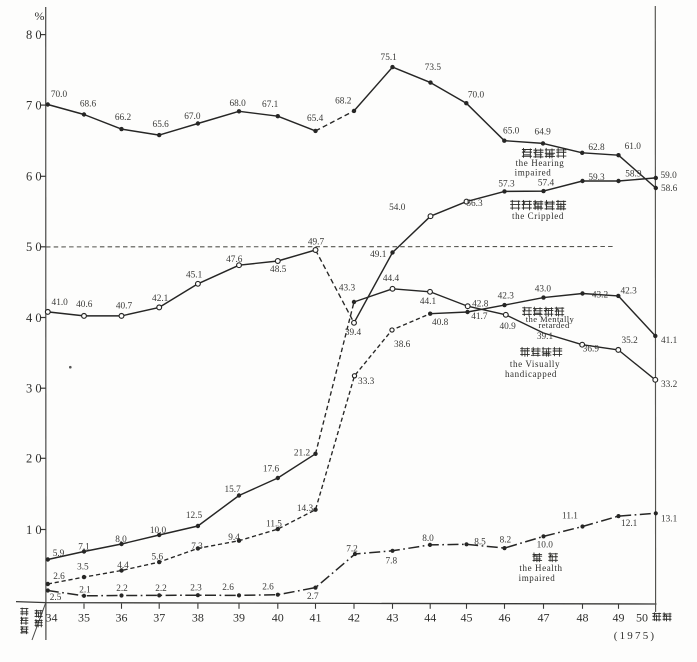 The height and width of the screenshot is (662, 697). Describe the element at coordinates (313, 597) in the screenshot. I see `svg-text: 2.7` at that location.